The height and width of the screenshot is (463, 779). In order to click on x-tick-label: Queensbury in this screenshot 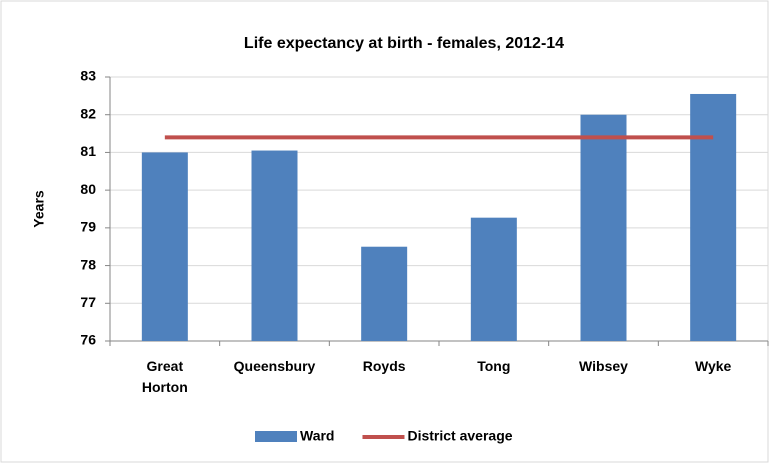, I will do `click(274, 366)`.